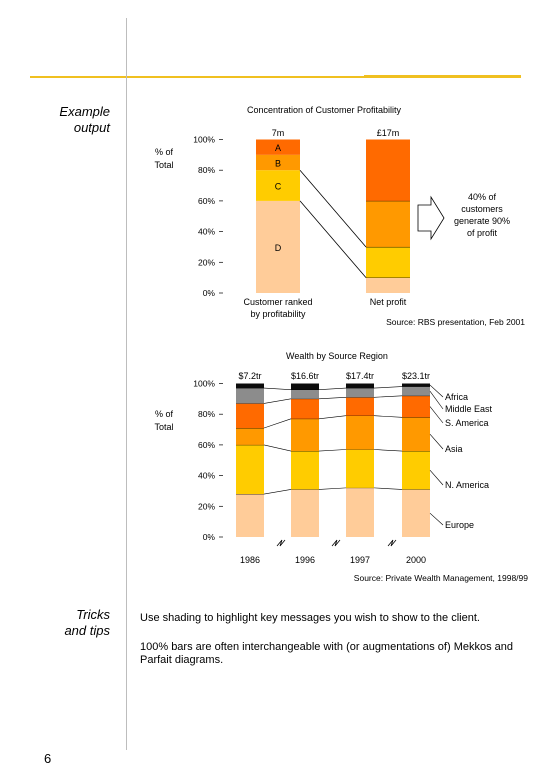 This screenshot has height=780, width=540. Describe the element at coordinates (206, 414) in the screenshot. I see `chart2-ytick-label: 80%` at that location.